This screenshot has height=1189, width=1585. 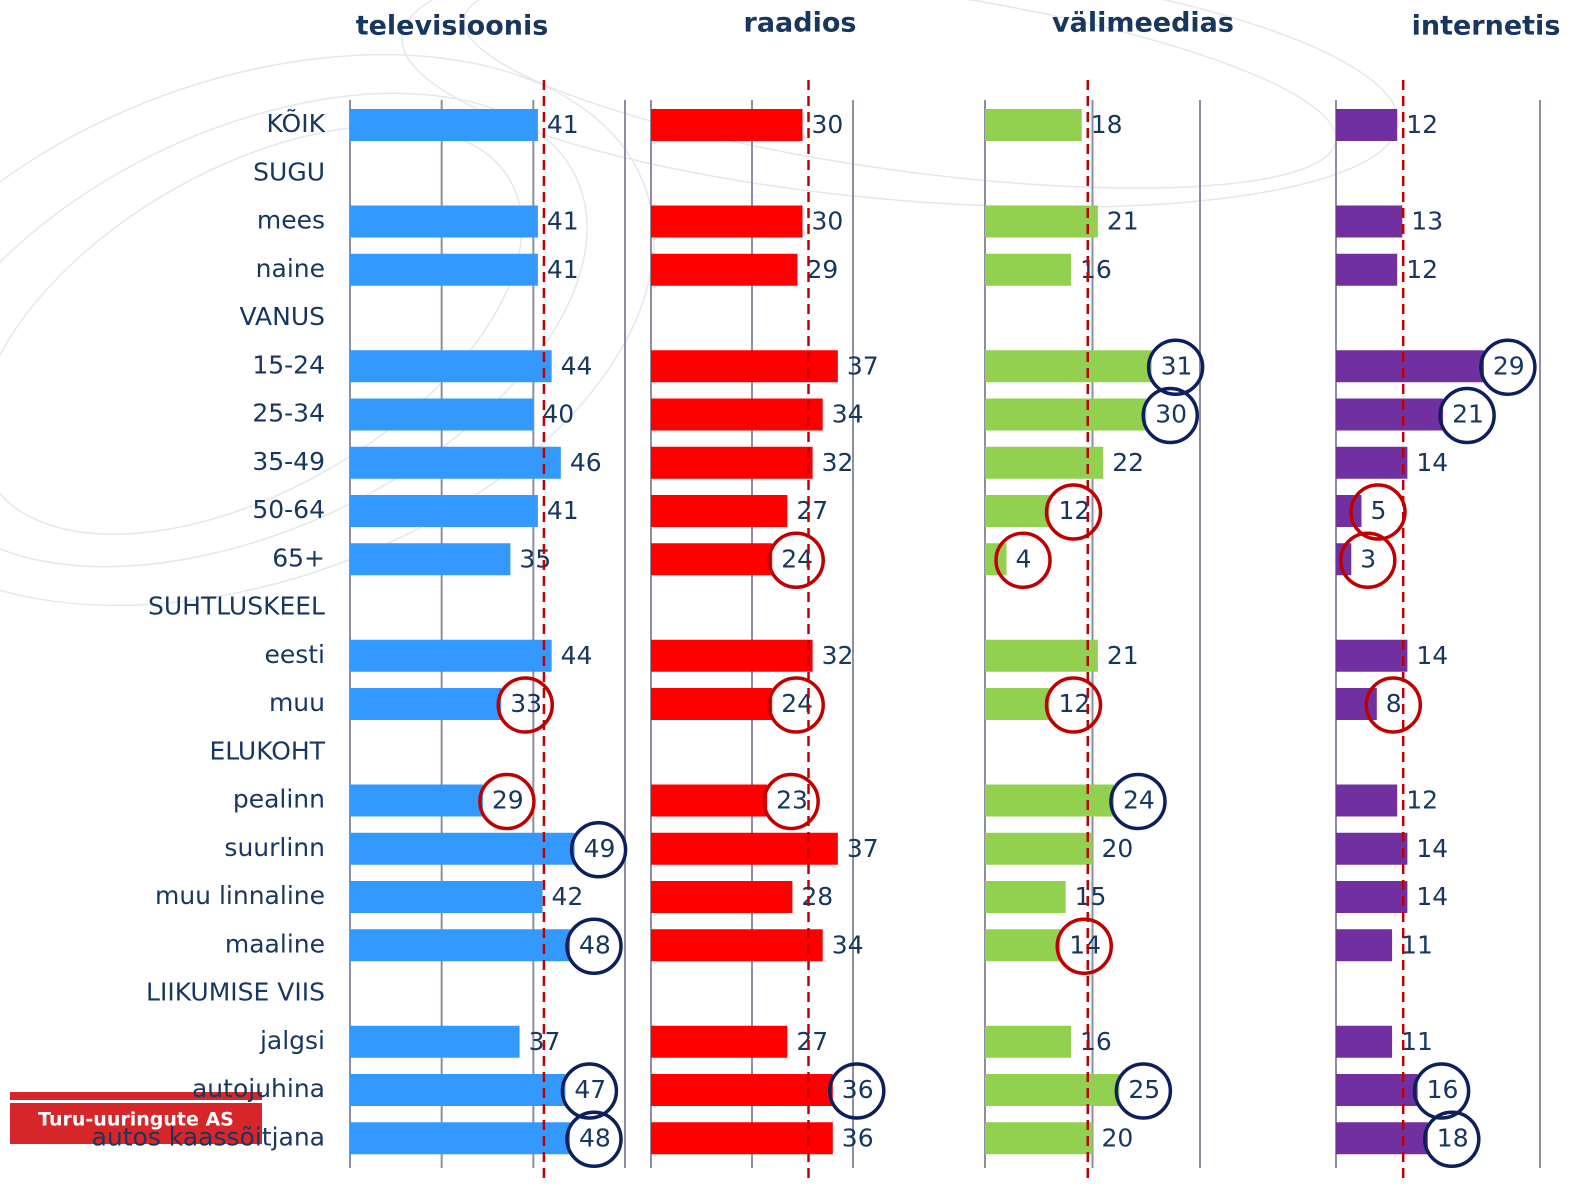 I want to click on value-label: 16, so click(x=1443, y=1089).